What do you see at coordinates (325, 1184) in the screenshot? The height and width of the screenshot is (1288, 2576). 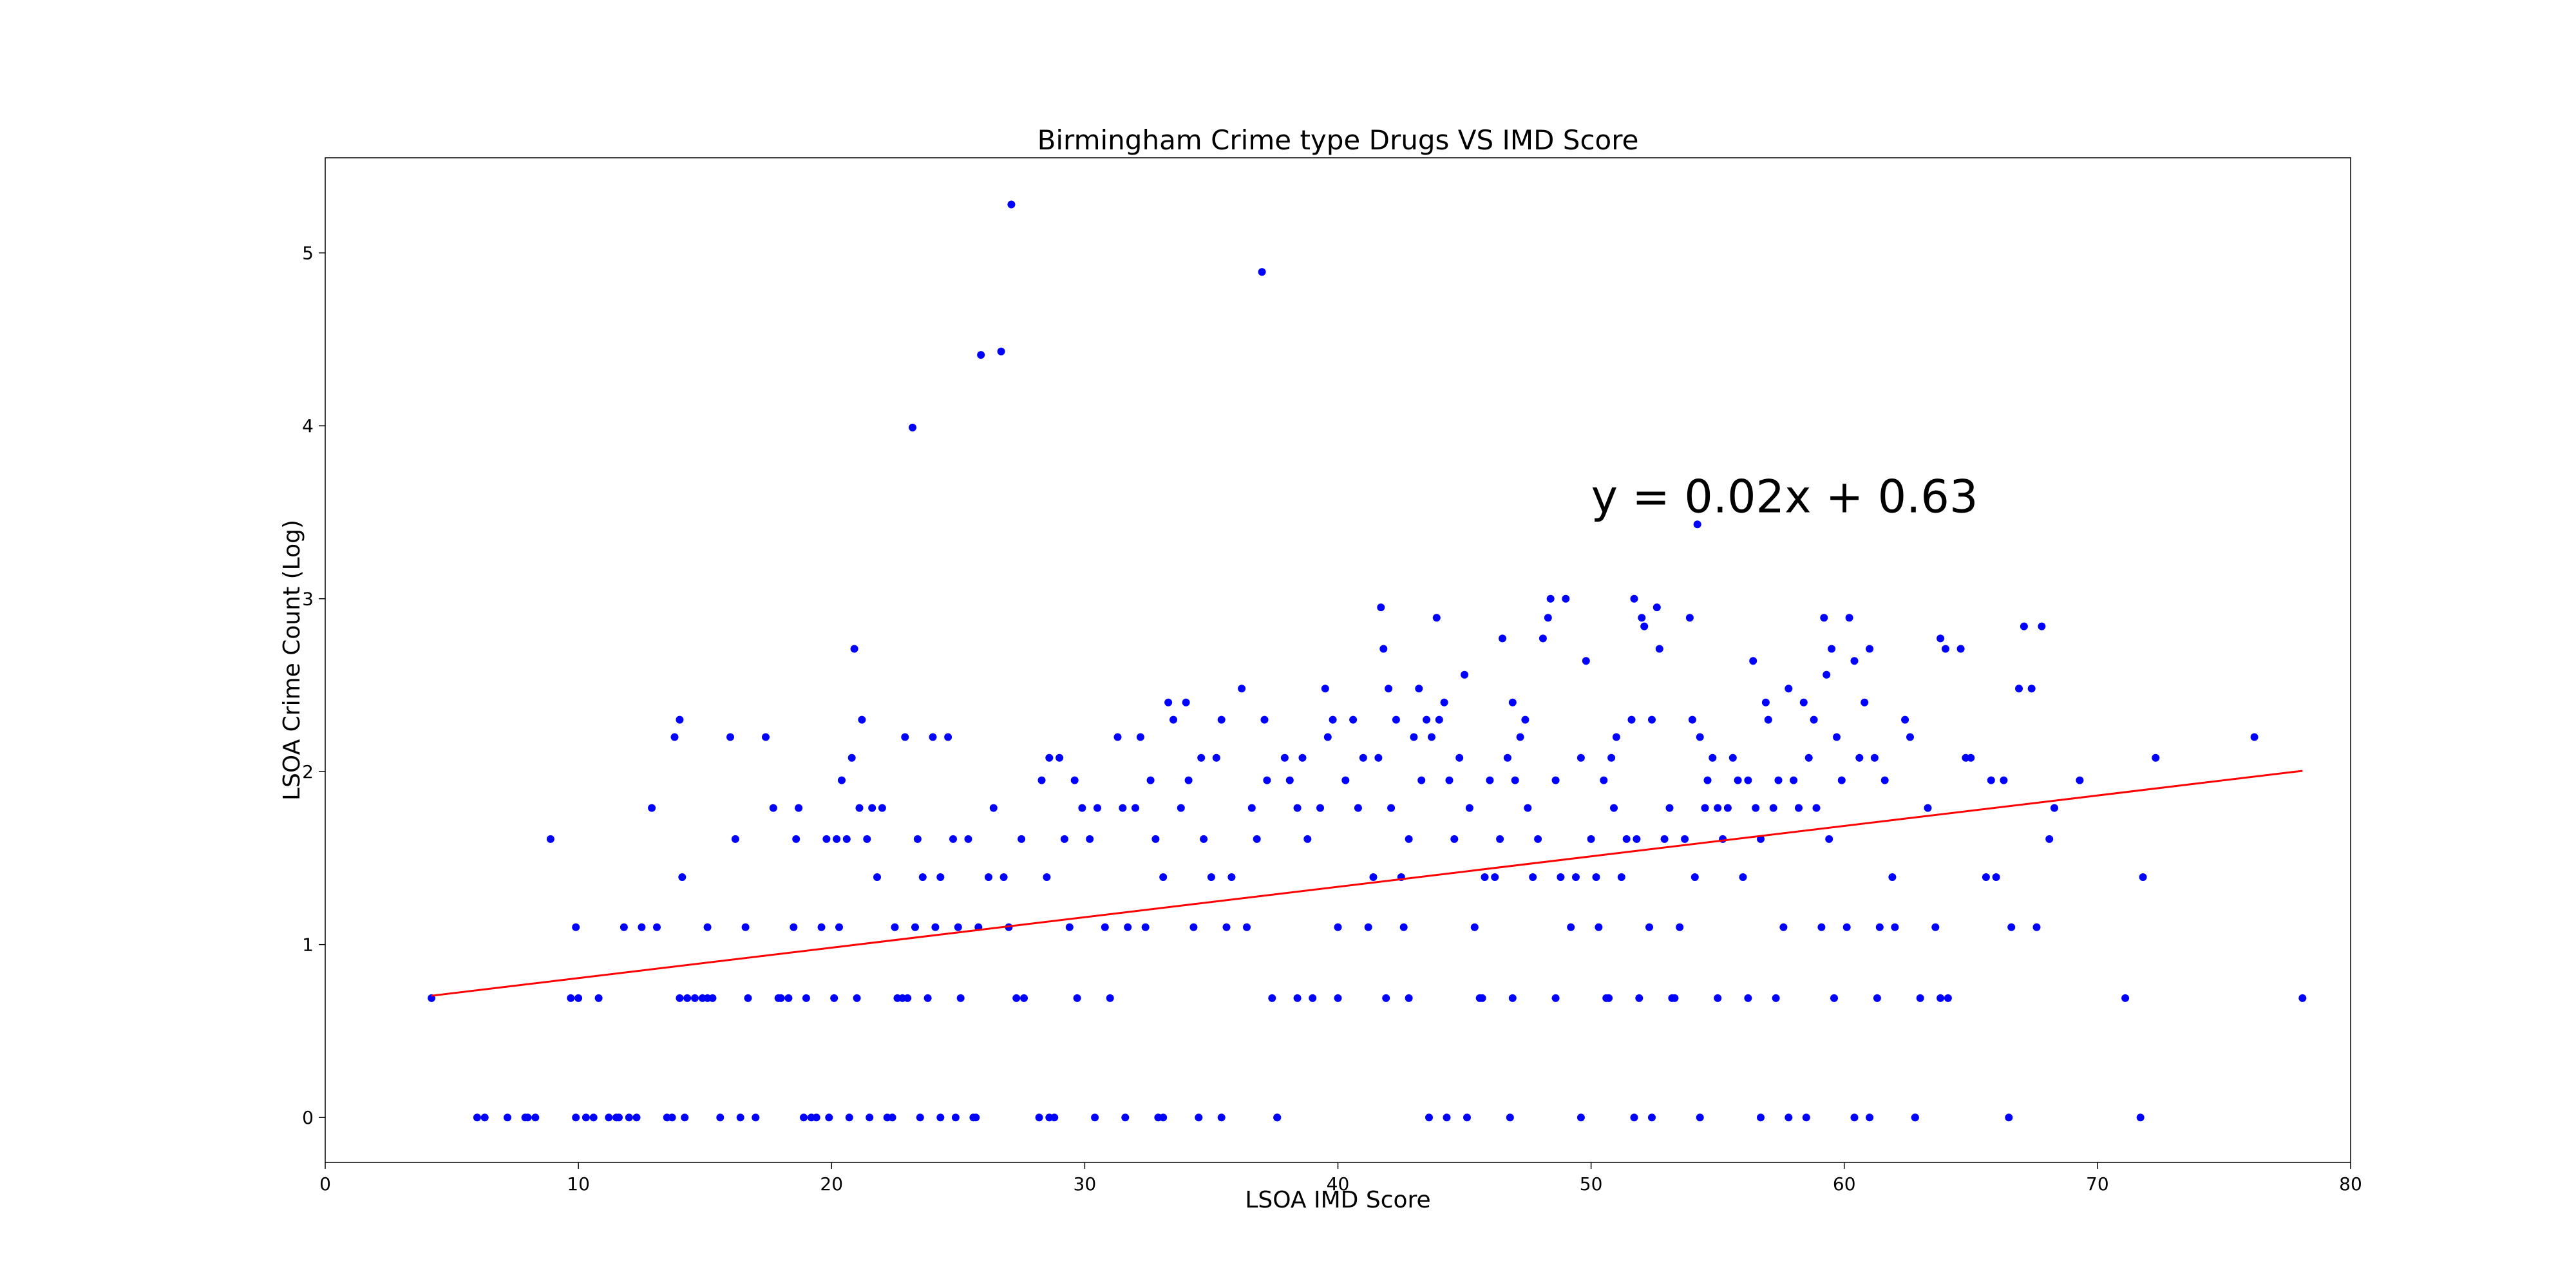 I see `x-tick-label: 0` at bounding box center [325, 1184].